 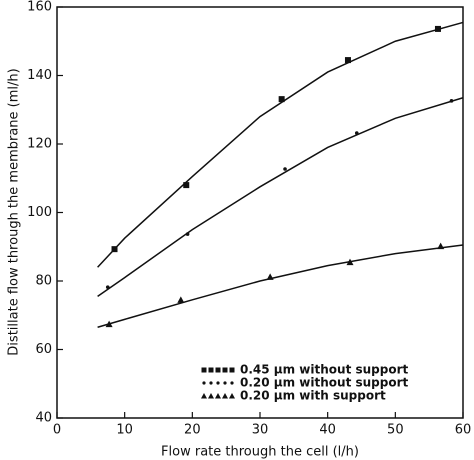 What do you see at coordinates (57, 430) in the screenshot?
I see `x-tick-label: 0` at bounding box center [57, 430].